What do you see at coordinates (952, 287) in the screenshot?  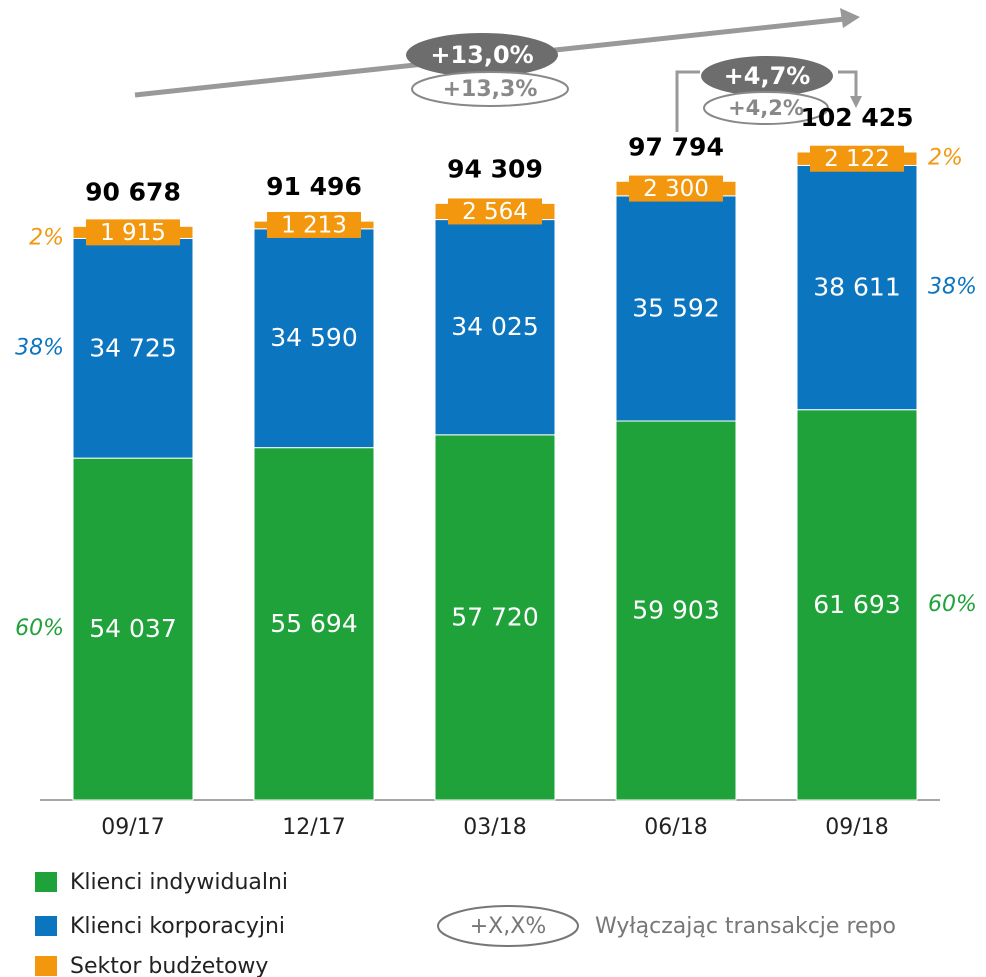 I see `share-label-right: 38%` at bounding box center [952, 287].